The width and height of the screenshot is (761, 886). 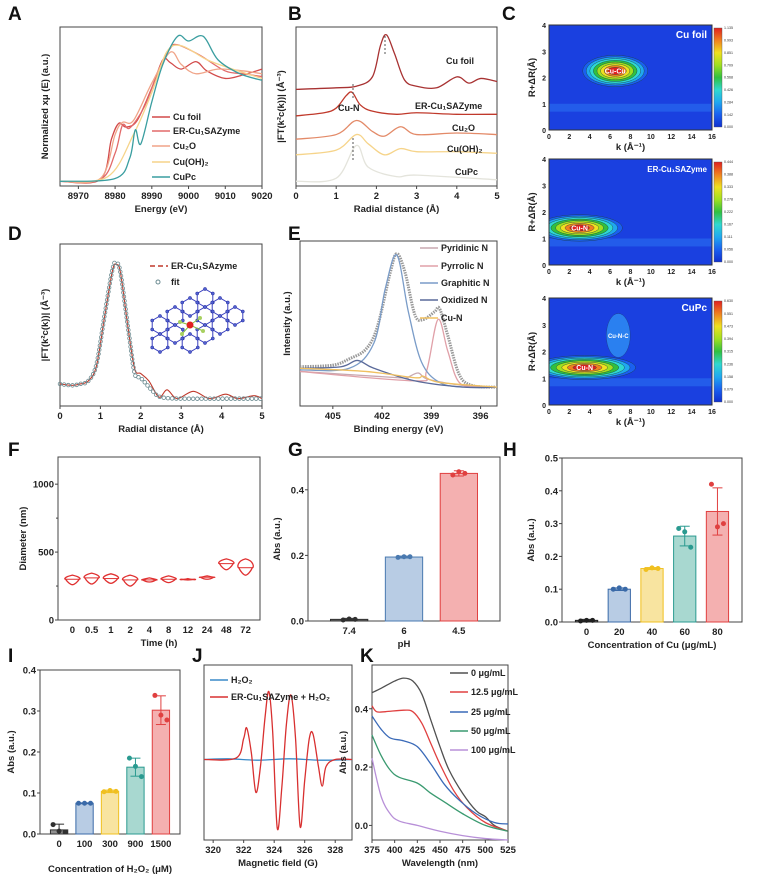 What do you see at coordinates (481, 416) in the screenshot?
I see `x-tick-label: 396` at bounding box center [481, 416].